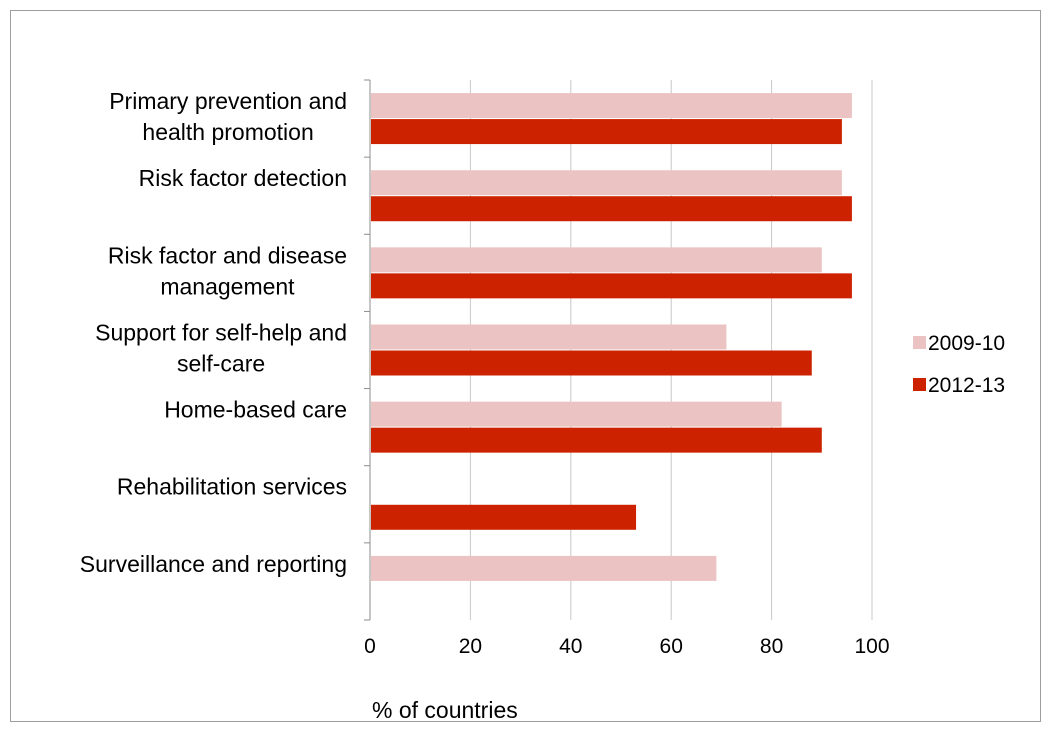  What do you see at coordinates (243, 178) in the screenshot?
I see `category-label: Risk factor detection` at bounding box center [243, 178].